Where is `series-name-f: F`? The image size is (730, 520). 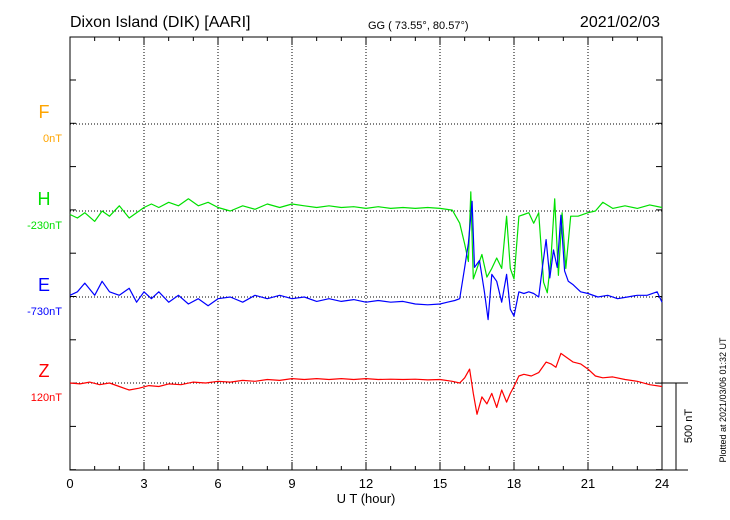
series-name-f: F is located at coordinates (44, 112).